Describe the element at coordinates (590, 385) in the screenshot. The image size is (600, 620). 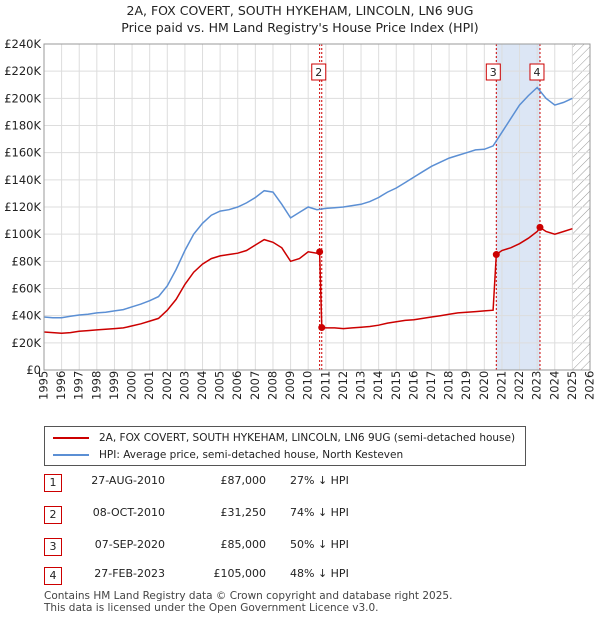
I see `x-tick-label: 2026` at that location.